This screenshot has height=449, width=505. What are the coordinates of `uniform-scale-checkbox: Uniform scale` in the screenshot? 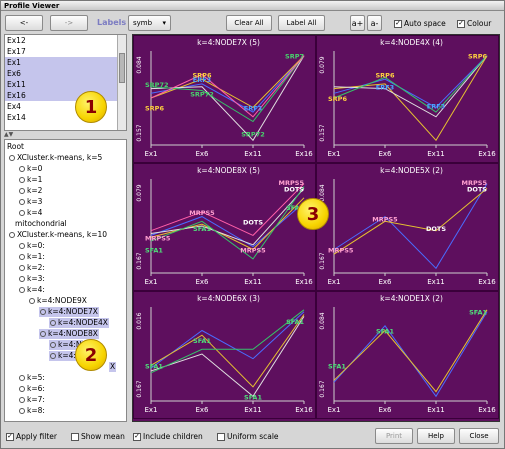 It's located at (248, 436).